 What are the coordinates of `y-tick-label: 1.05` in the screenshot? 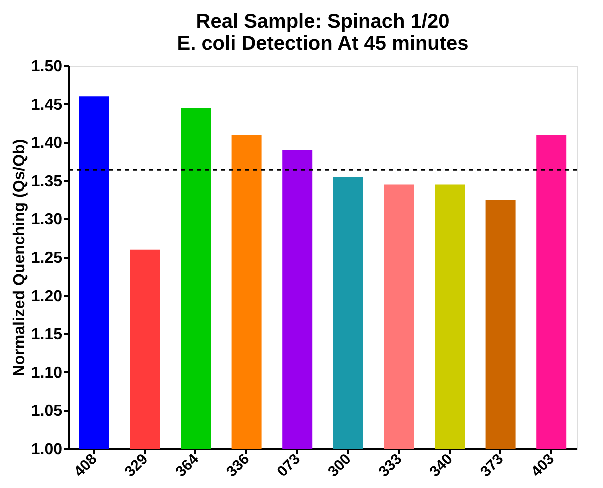 It's located at (47, 411).